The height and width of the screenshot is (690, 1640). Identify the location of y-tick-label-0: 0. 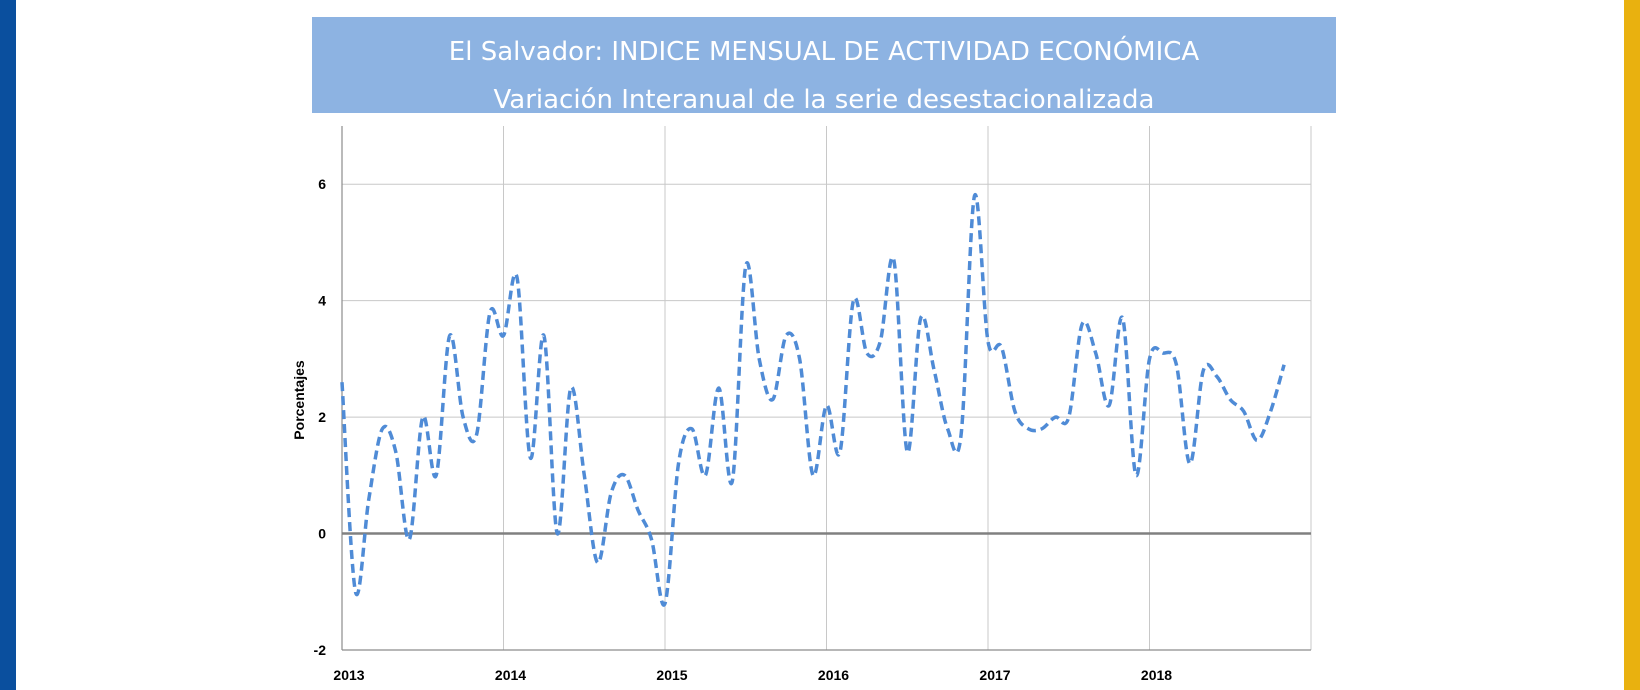
(322, 534).